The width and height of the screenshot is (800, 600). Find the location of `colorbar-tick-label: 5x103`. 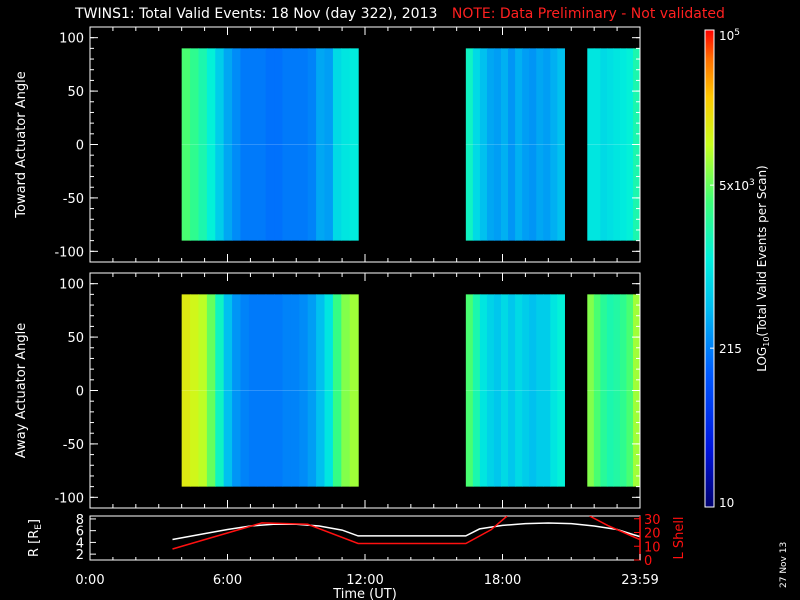

colorbar-tick-label: 5x103 is located at coordinates (737, 185).